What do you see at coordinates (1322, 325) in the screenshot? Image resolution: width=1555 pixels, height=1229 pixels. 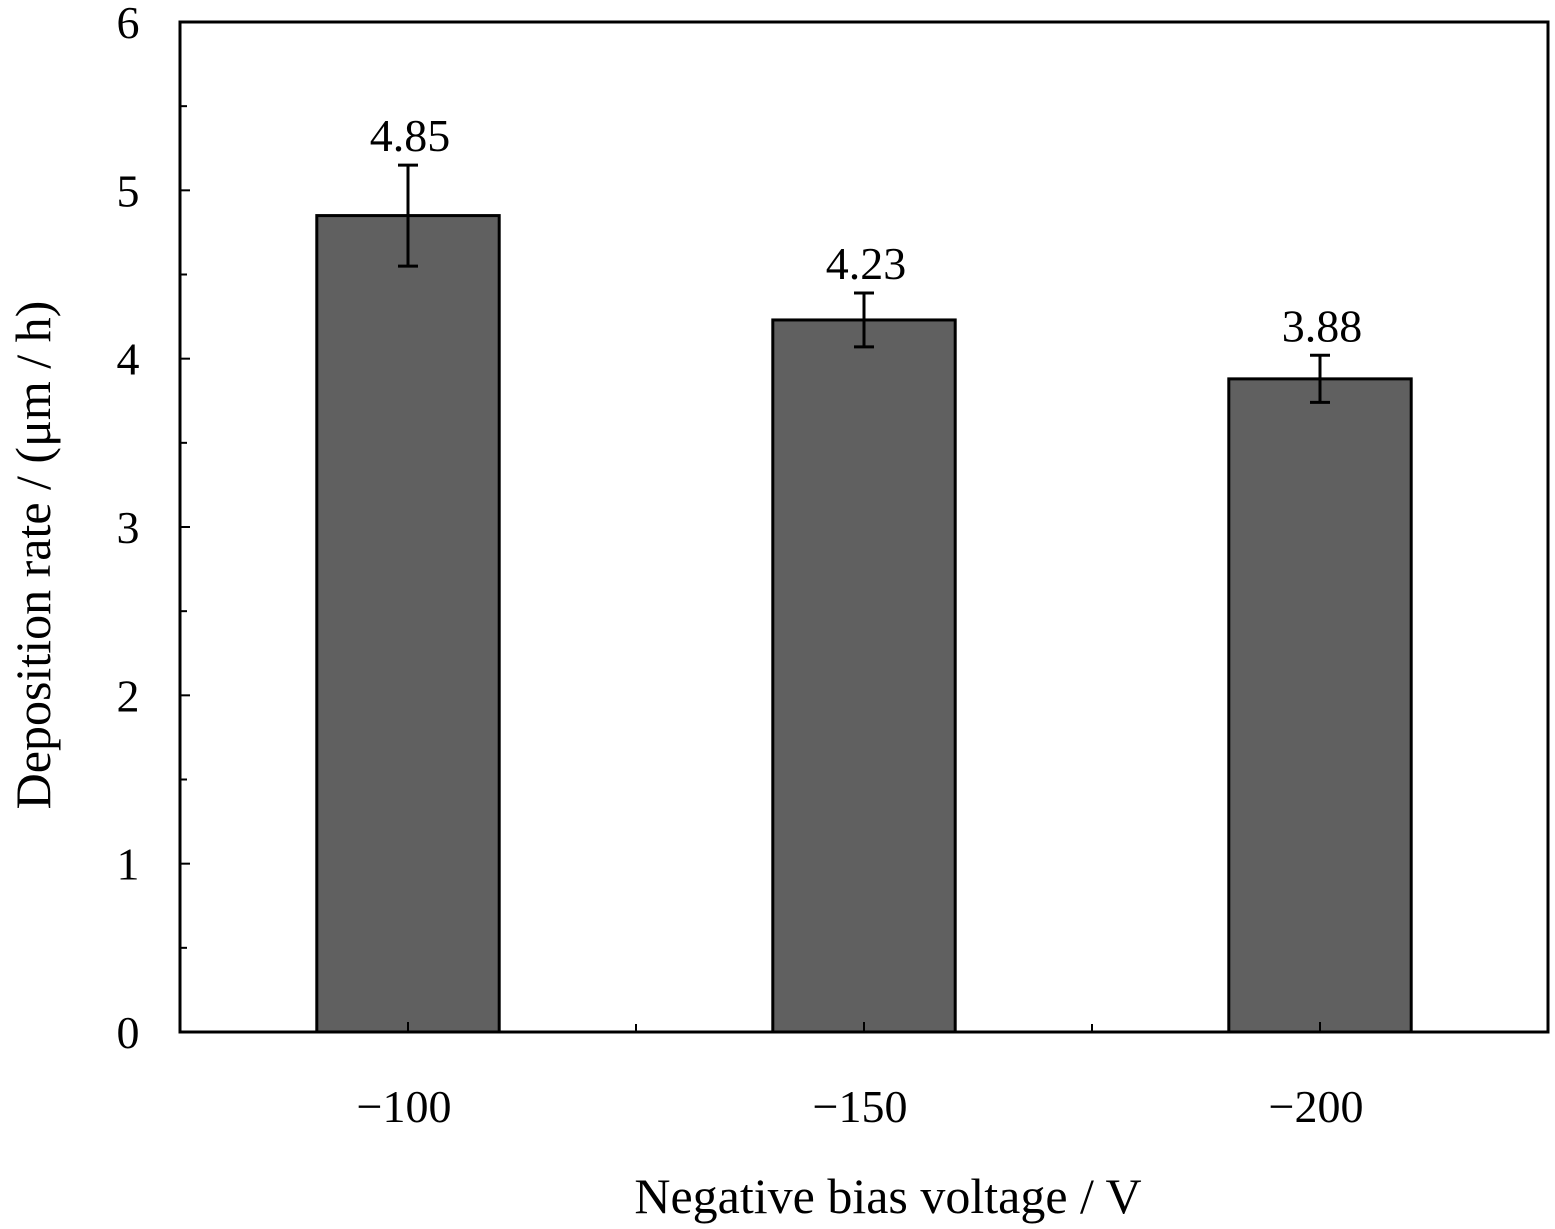 I see `data-label: 3.88` at bounding box center [1322, 325].